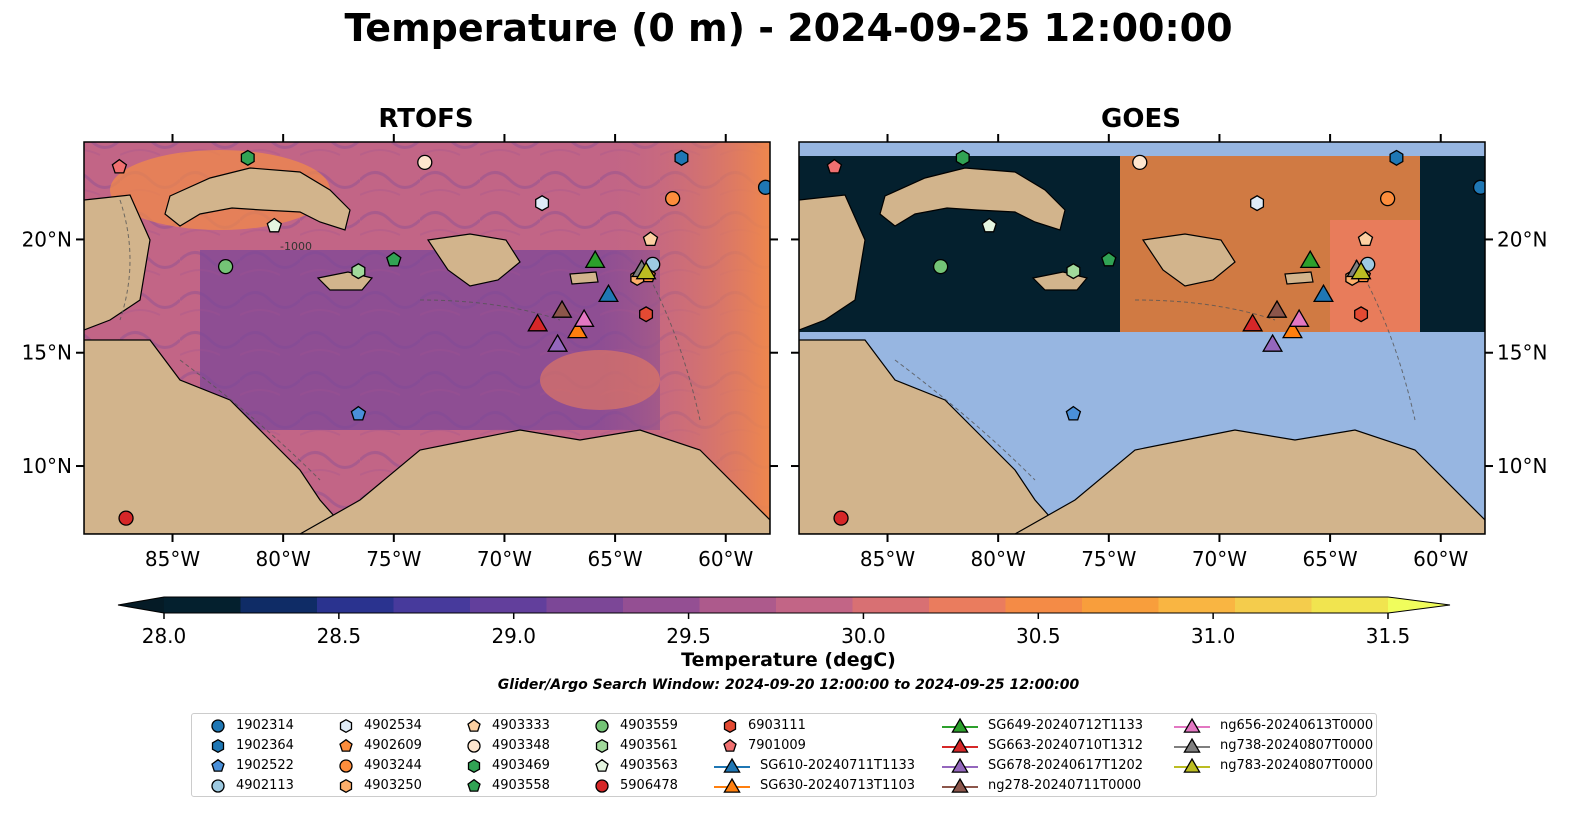 This screenshot has width=1577, height=827. What do you see at coordinates (777, 725) in the screenshot?
I see `legend-label: 6903111` at bounding box center [777, 725].